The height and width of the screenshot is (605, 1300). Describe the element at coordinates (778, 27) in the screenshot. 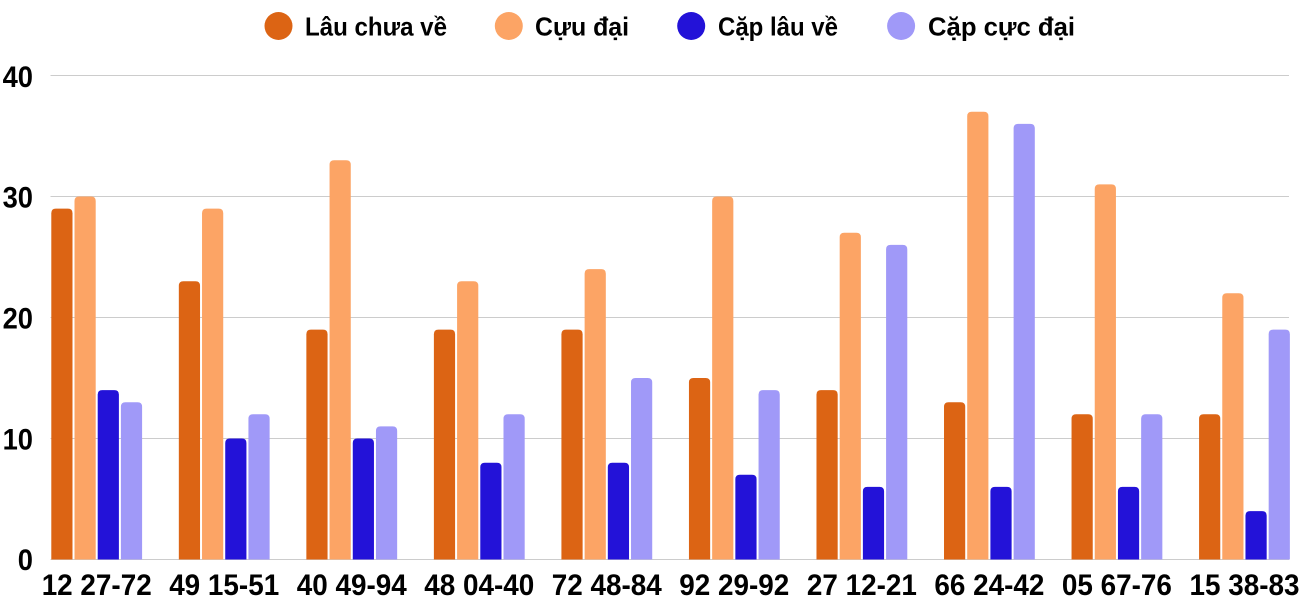

I see `svg-text: Cặp lâu về` at that location.